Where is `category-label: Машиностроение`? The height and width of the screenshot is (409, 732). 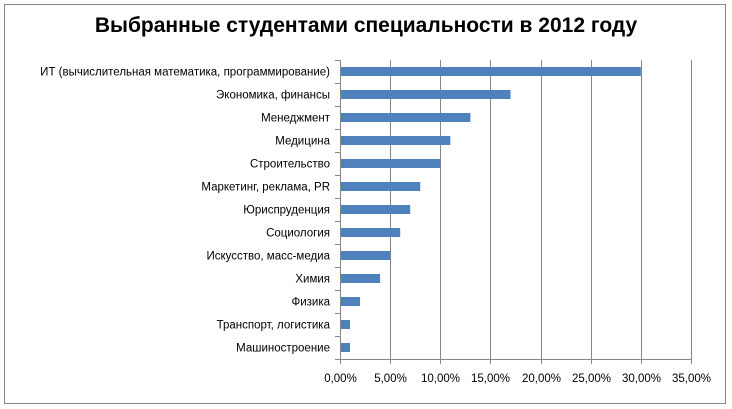
category-label: Машиностроение is located at coordinates (283, 349).